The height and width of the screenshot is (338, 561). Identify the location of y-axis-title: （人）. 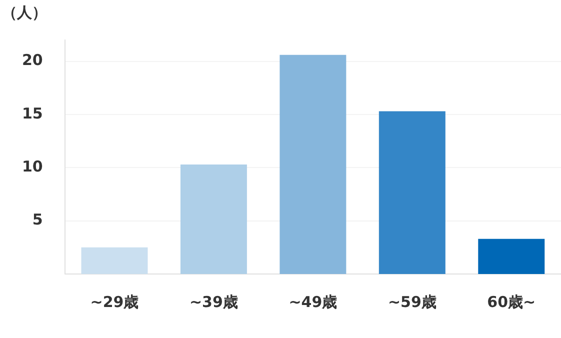
(24, 12).